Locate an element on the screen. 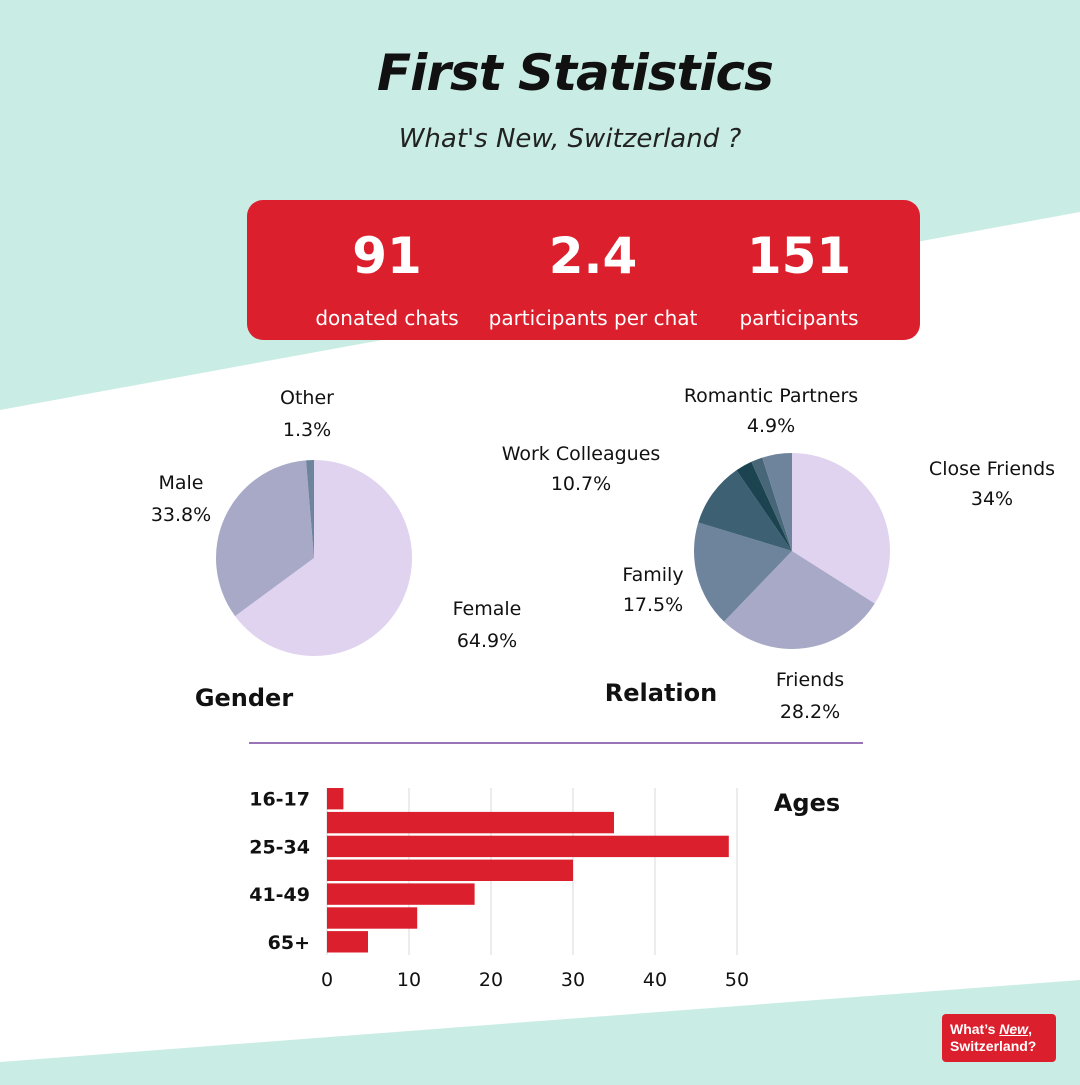 The image size is (1080, 1085). relation-label-family-name: Family is located at coordinates (652, 575).